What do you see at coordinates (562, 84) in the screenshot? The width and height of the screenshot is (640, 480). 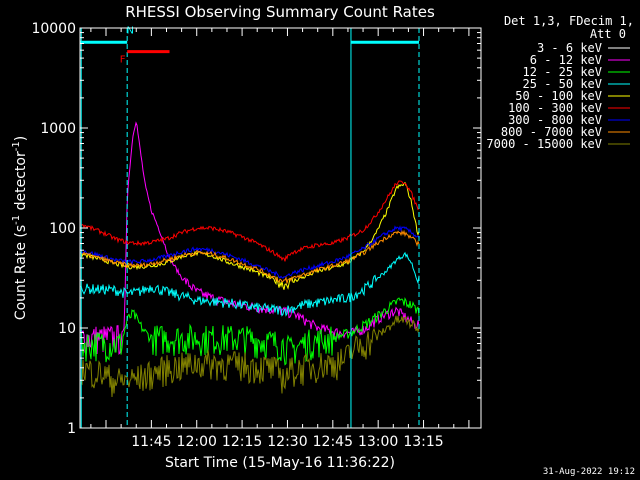 I see `legend-label-3: 25 - 50 keV` at bounding box center [562, 84].